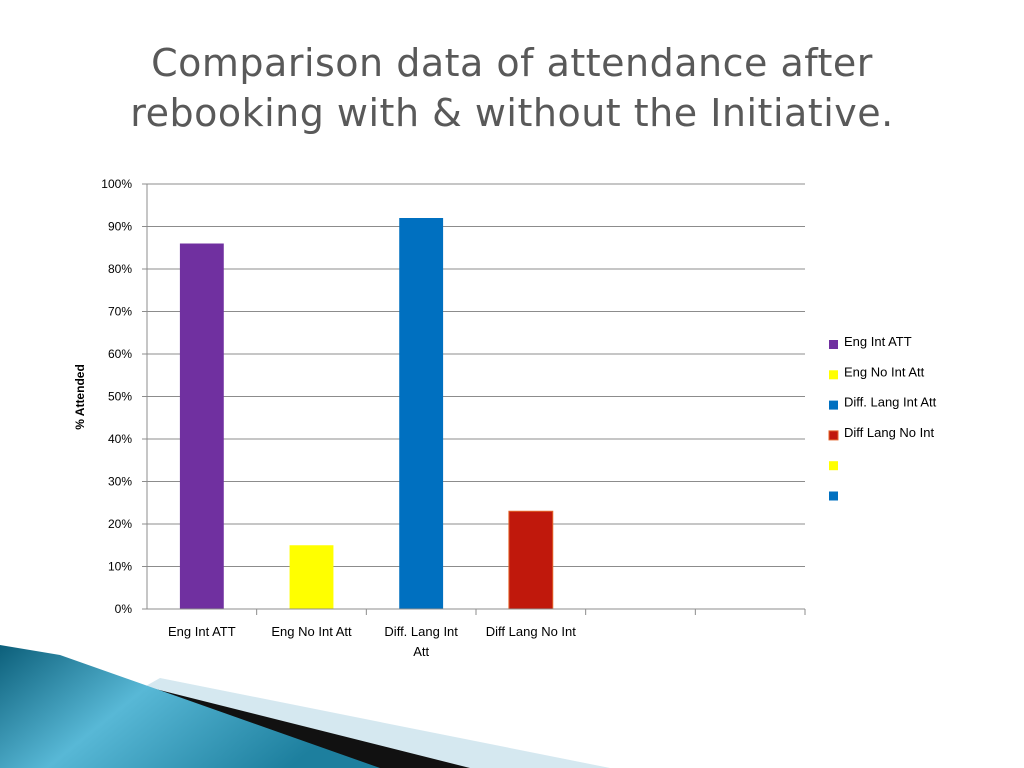 The height and width of the screenshot is (768, 1024). What do you see at coordinates (116, 184) in the screenshot?
I see `y-tick-label: 100%` at bounding box center [116, 184].